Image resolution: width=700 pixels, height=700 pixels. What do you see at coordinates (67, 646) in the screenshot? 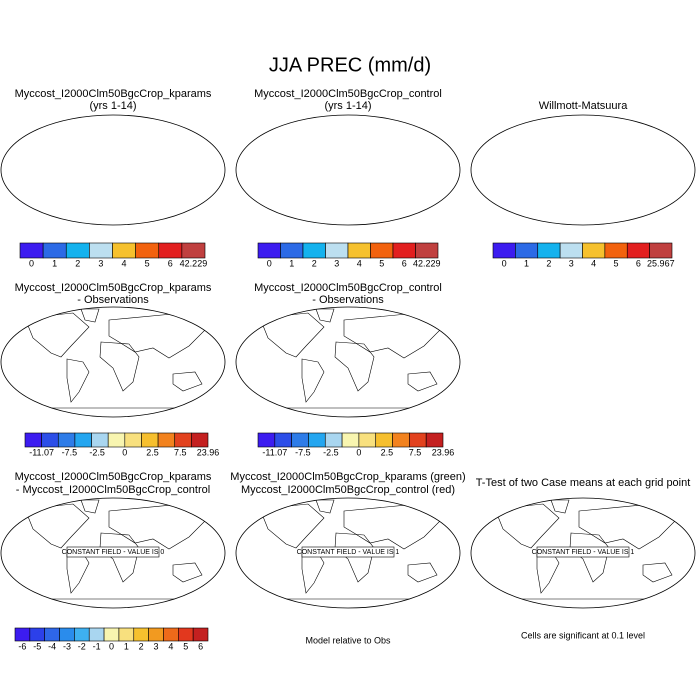
I see `colorbar-label: -3` at bounding box center [67, 646].